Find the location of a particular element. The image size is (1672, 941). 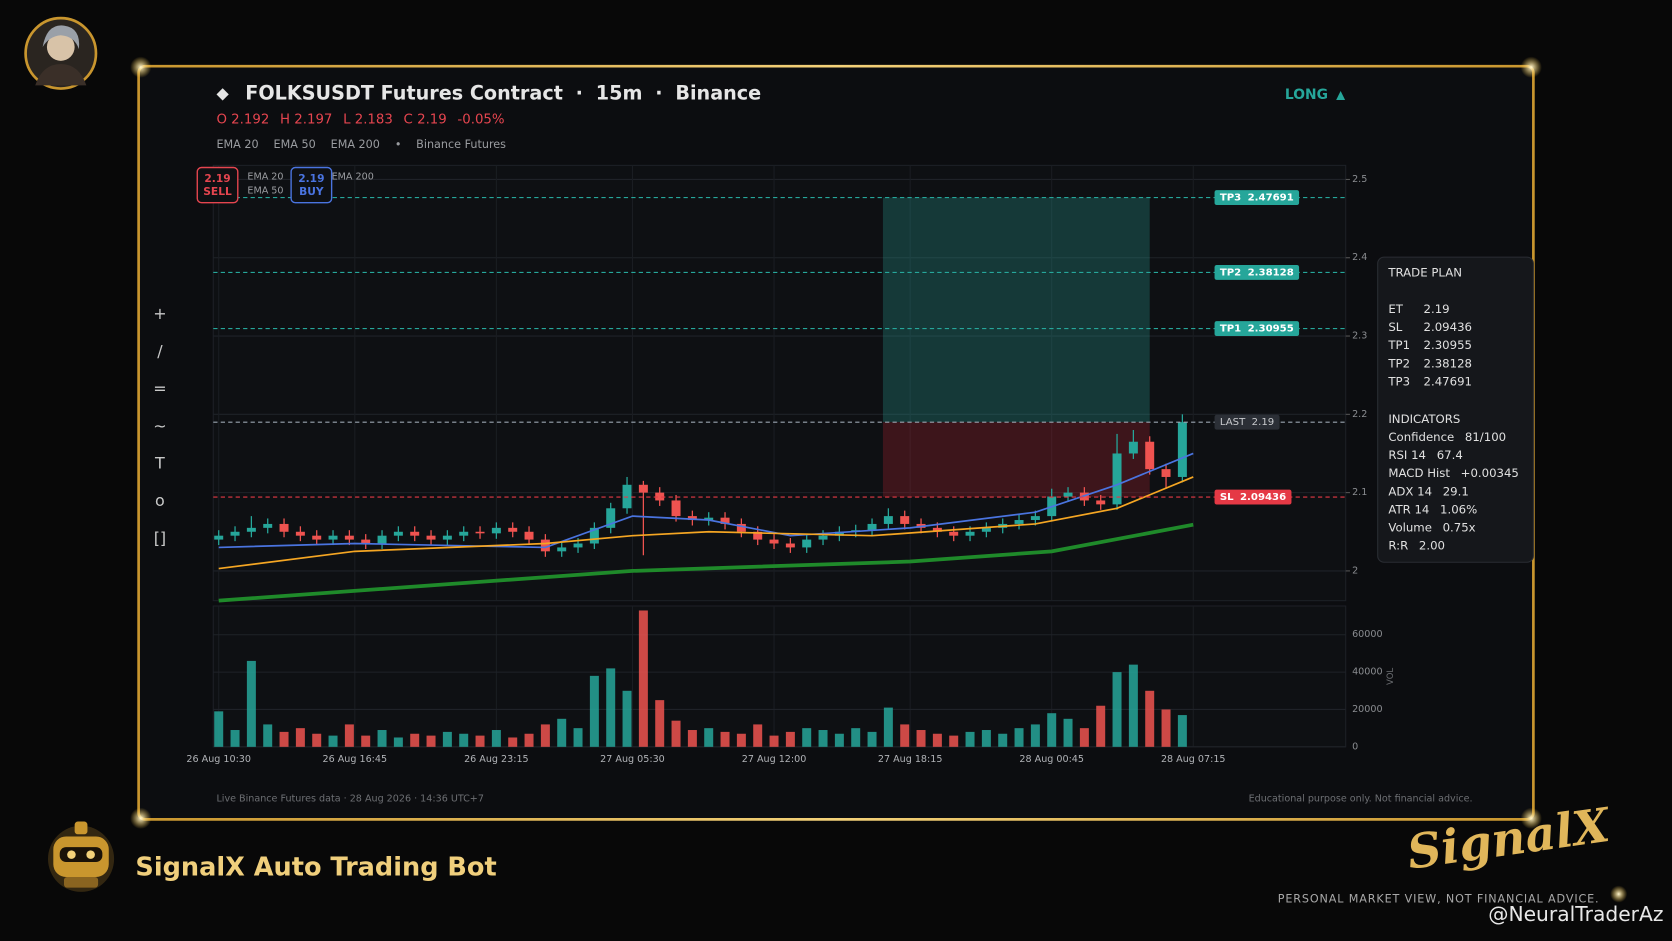

indicator-label: MACD Hist is located at coordinates (1419, 473).